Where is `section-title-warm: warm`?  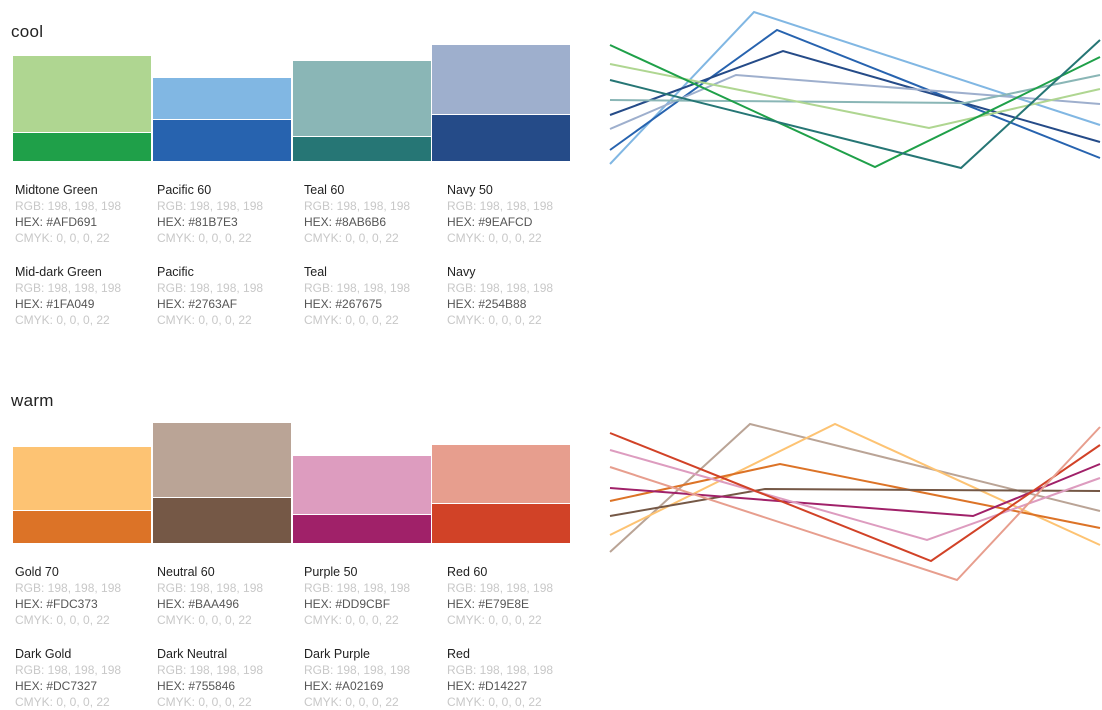
section-title-warm: warm is located at coordinates (32, 400).